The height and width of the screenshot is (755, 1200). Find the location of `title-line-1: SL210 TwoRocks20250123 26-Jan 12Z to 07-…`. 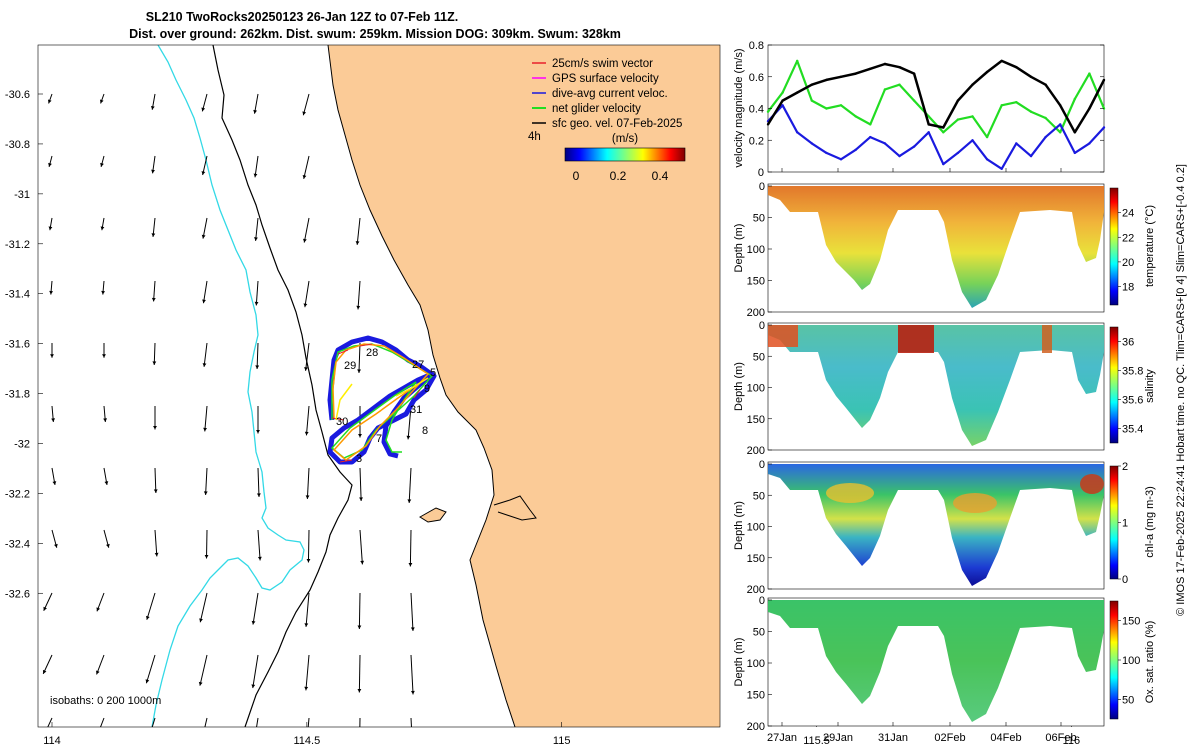

title-line-1: SL210 TwoRocks20250123 26-Jan 12Z to 07-… is located at coordinates (302, 17).